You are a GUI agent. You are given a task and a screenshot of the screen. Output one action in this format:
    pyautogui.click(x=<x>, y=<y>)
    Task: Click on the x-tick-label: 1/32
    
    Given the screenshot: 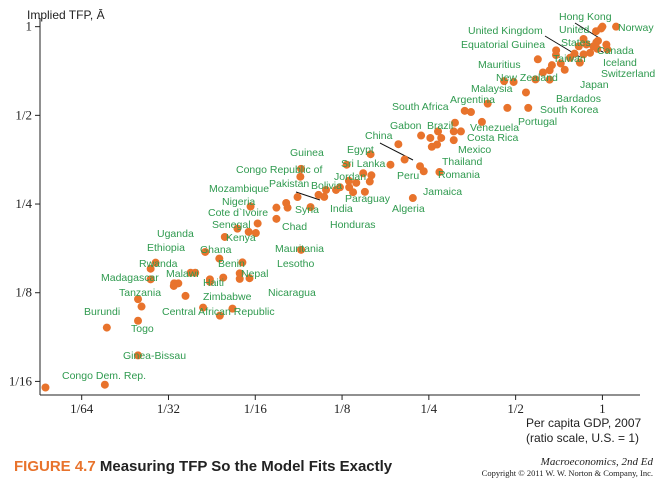 What is the action you would take?
    pyautogui.click(x=168, y=408)
    